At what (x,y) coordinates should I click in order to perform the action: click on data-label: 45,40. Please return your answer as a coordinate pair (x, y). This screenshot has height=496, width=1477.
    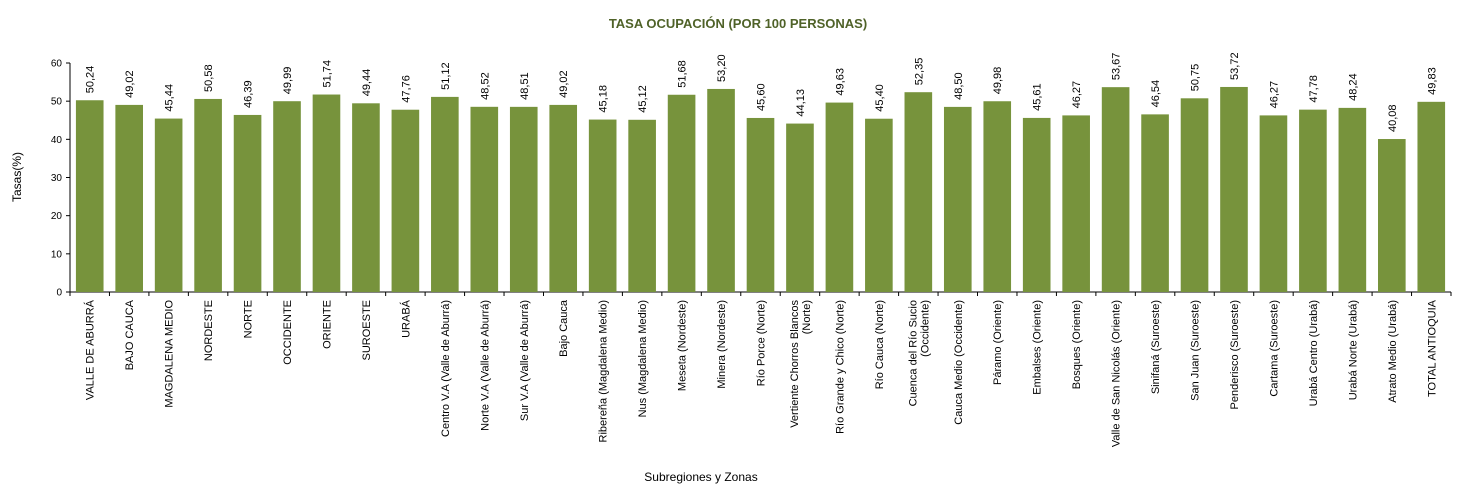
    Looking at the image, I should click on (880, 98).